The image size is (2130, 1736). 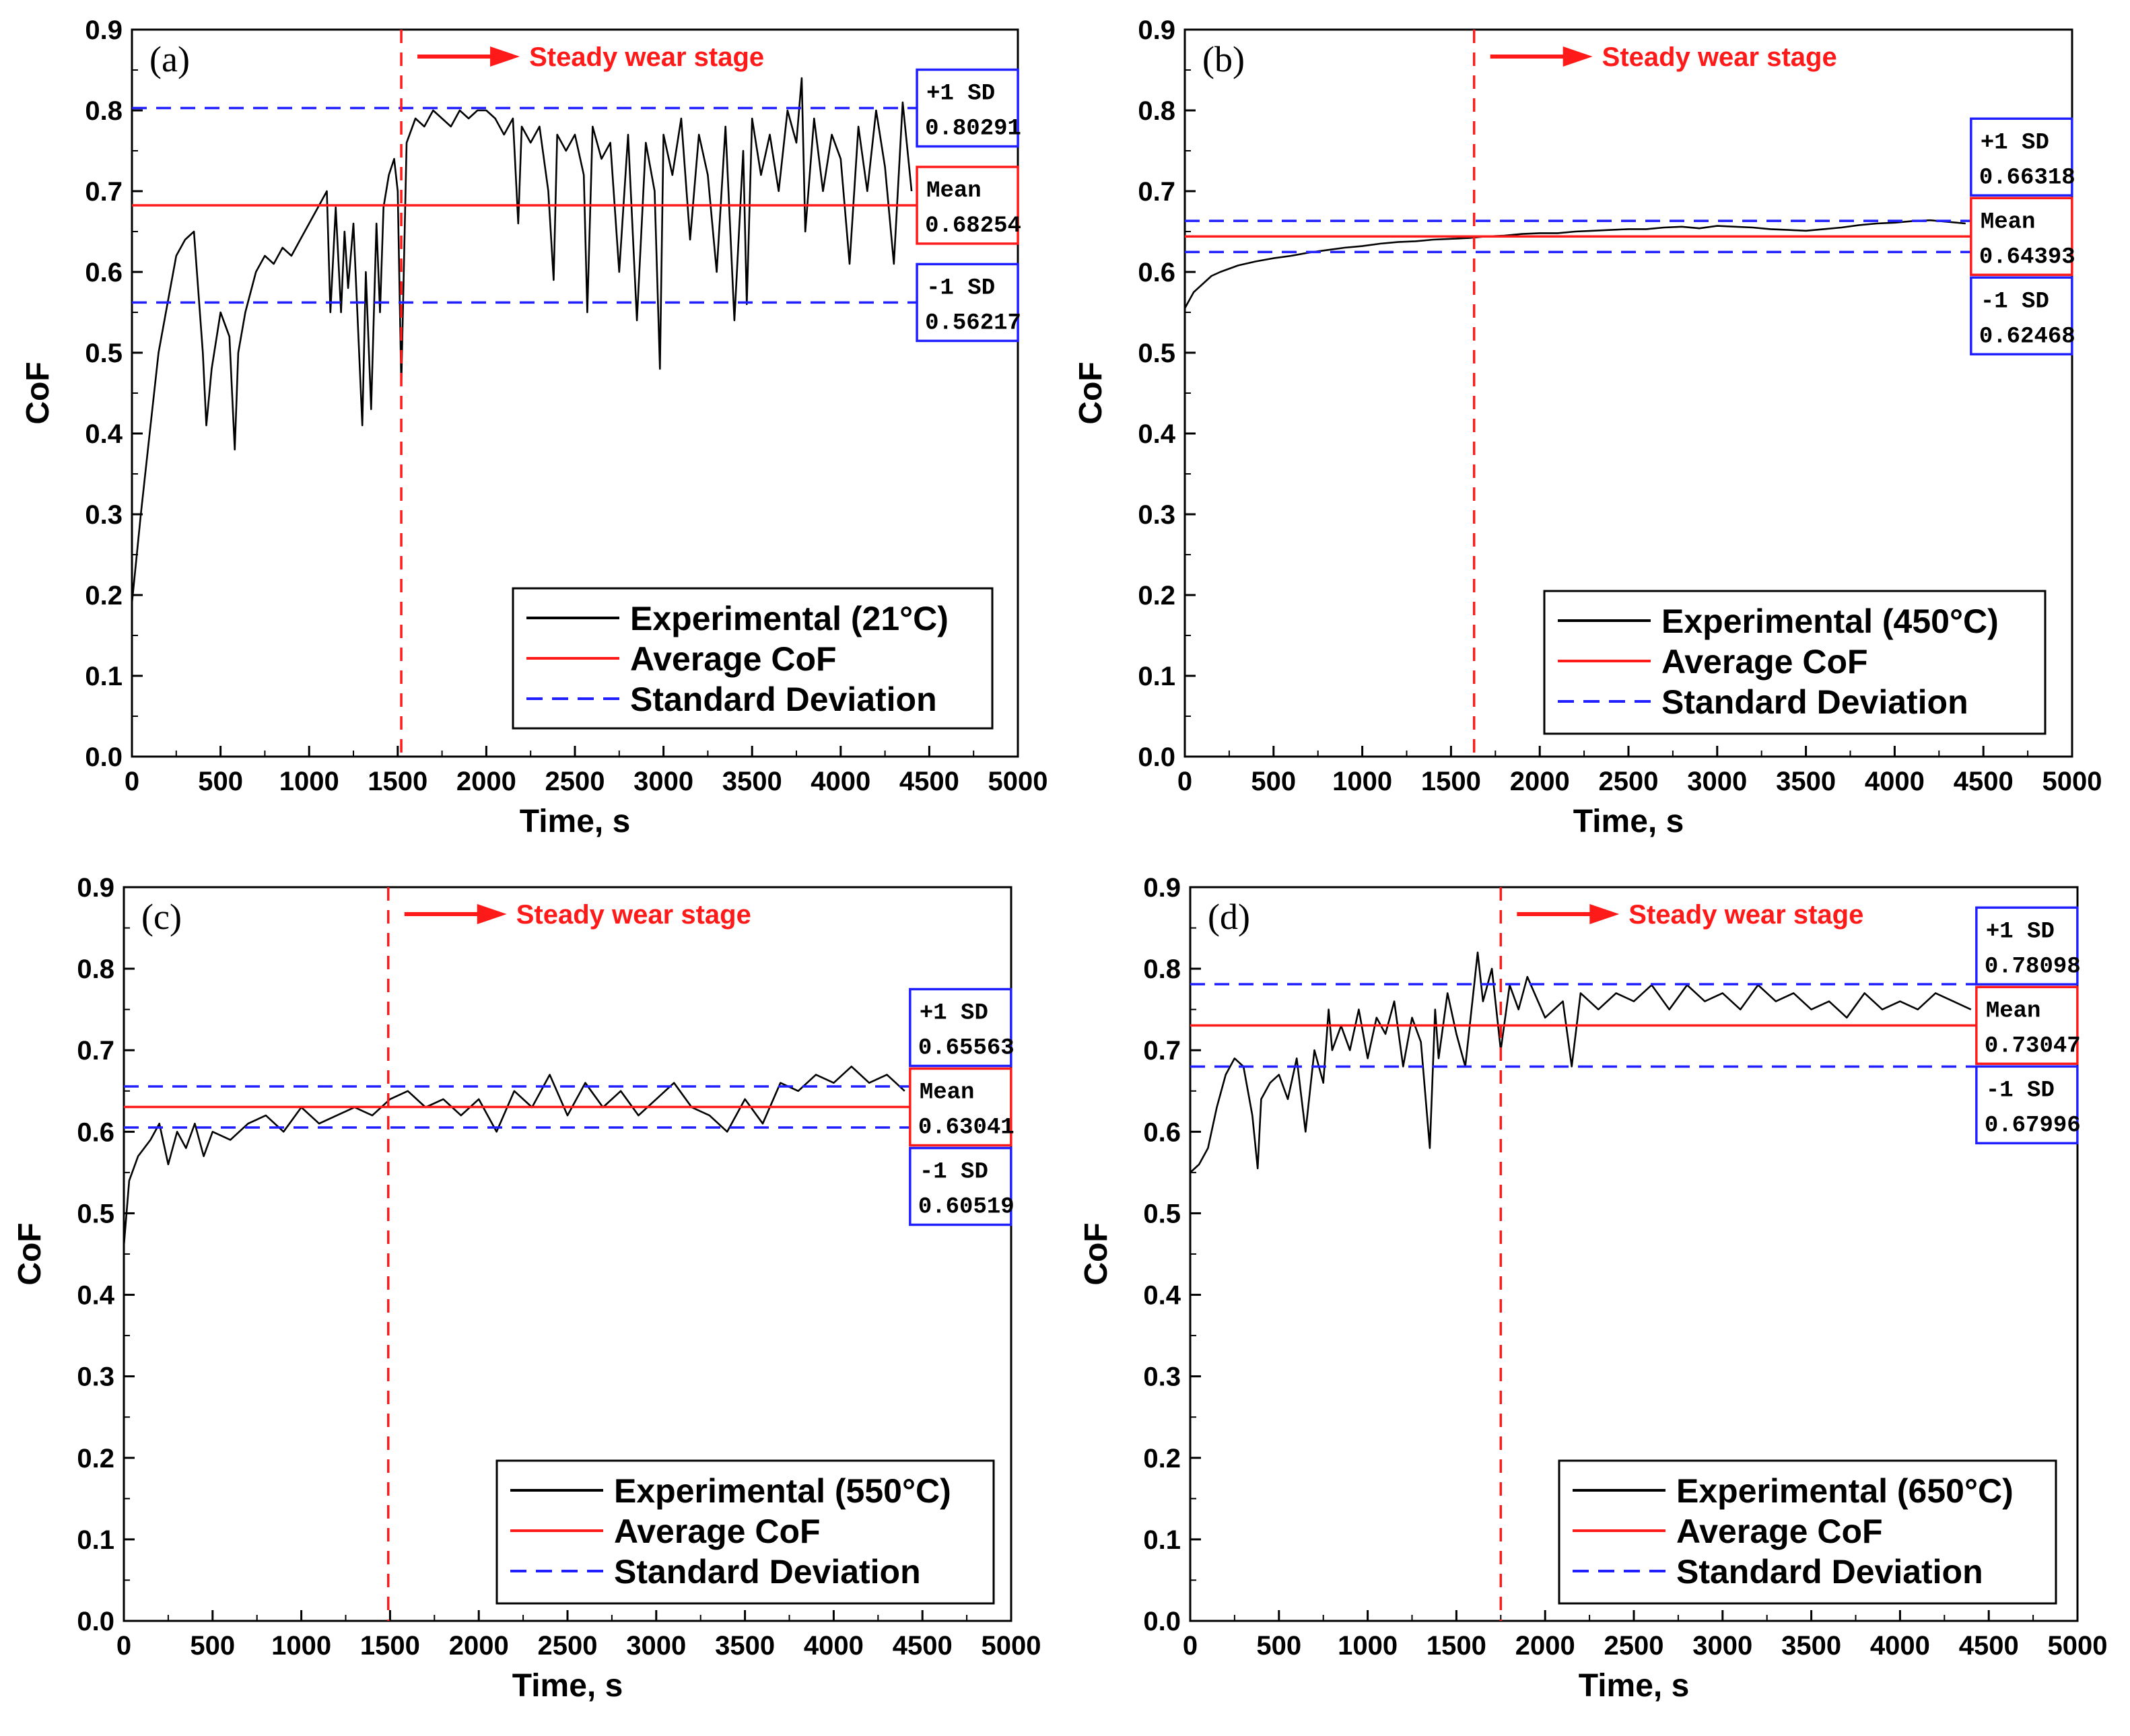 What do you see at coordinates (1830, 621) in the screenshot?
I see `legend-label: Experimental (450°C)` at bounding box center [1830, 621].